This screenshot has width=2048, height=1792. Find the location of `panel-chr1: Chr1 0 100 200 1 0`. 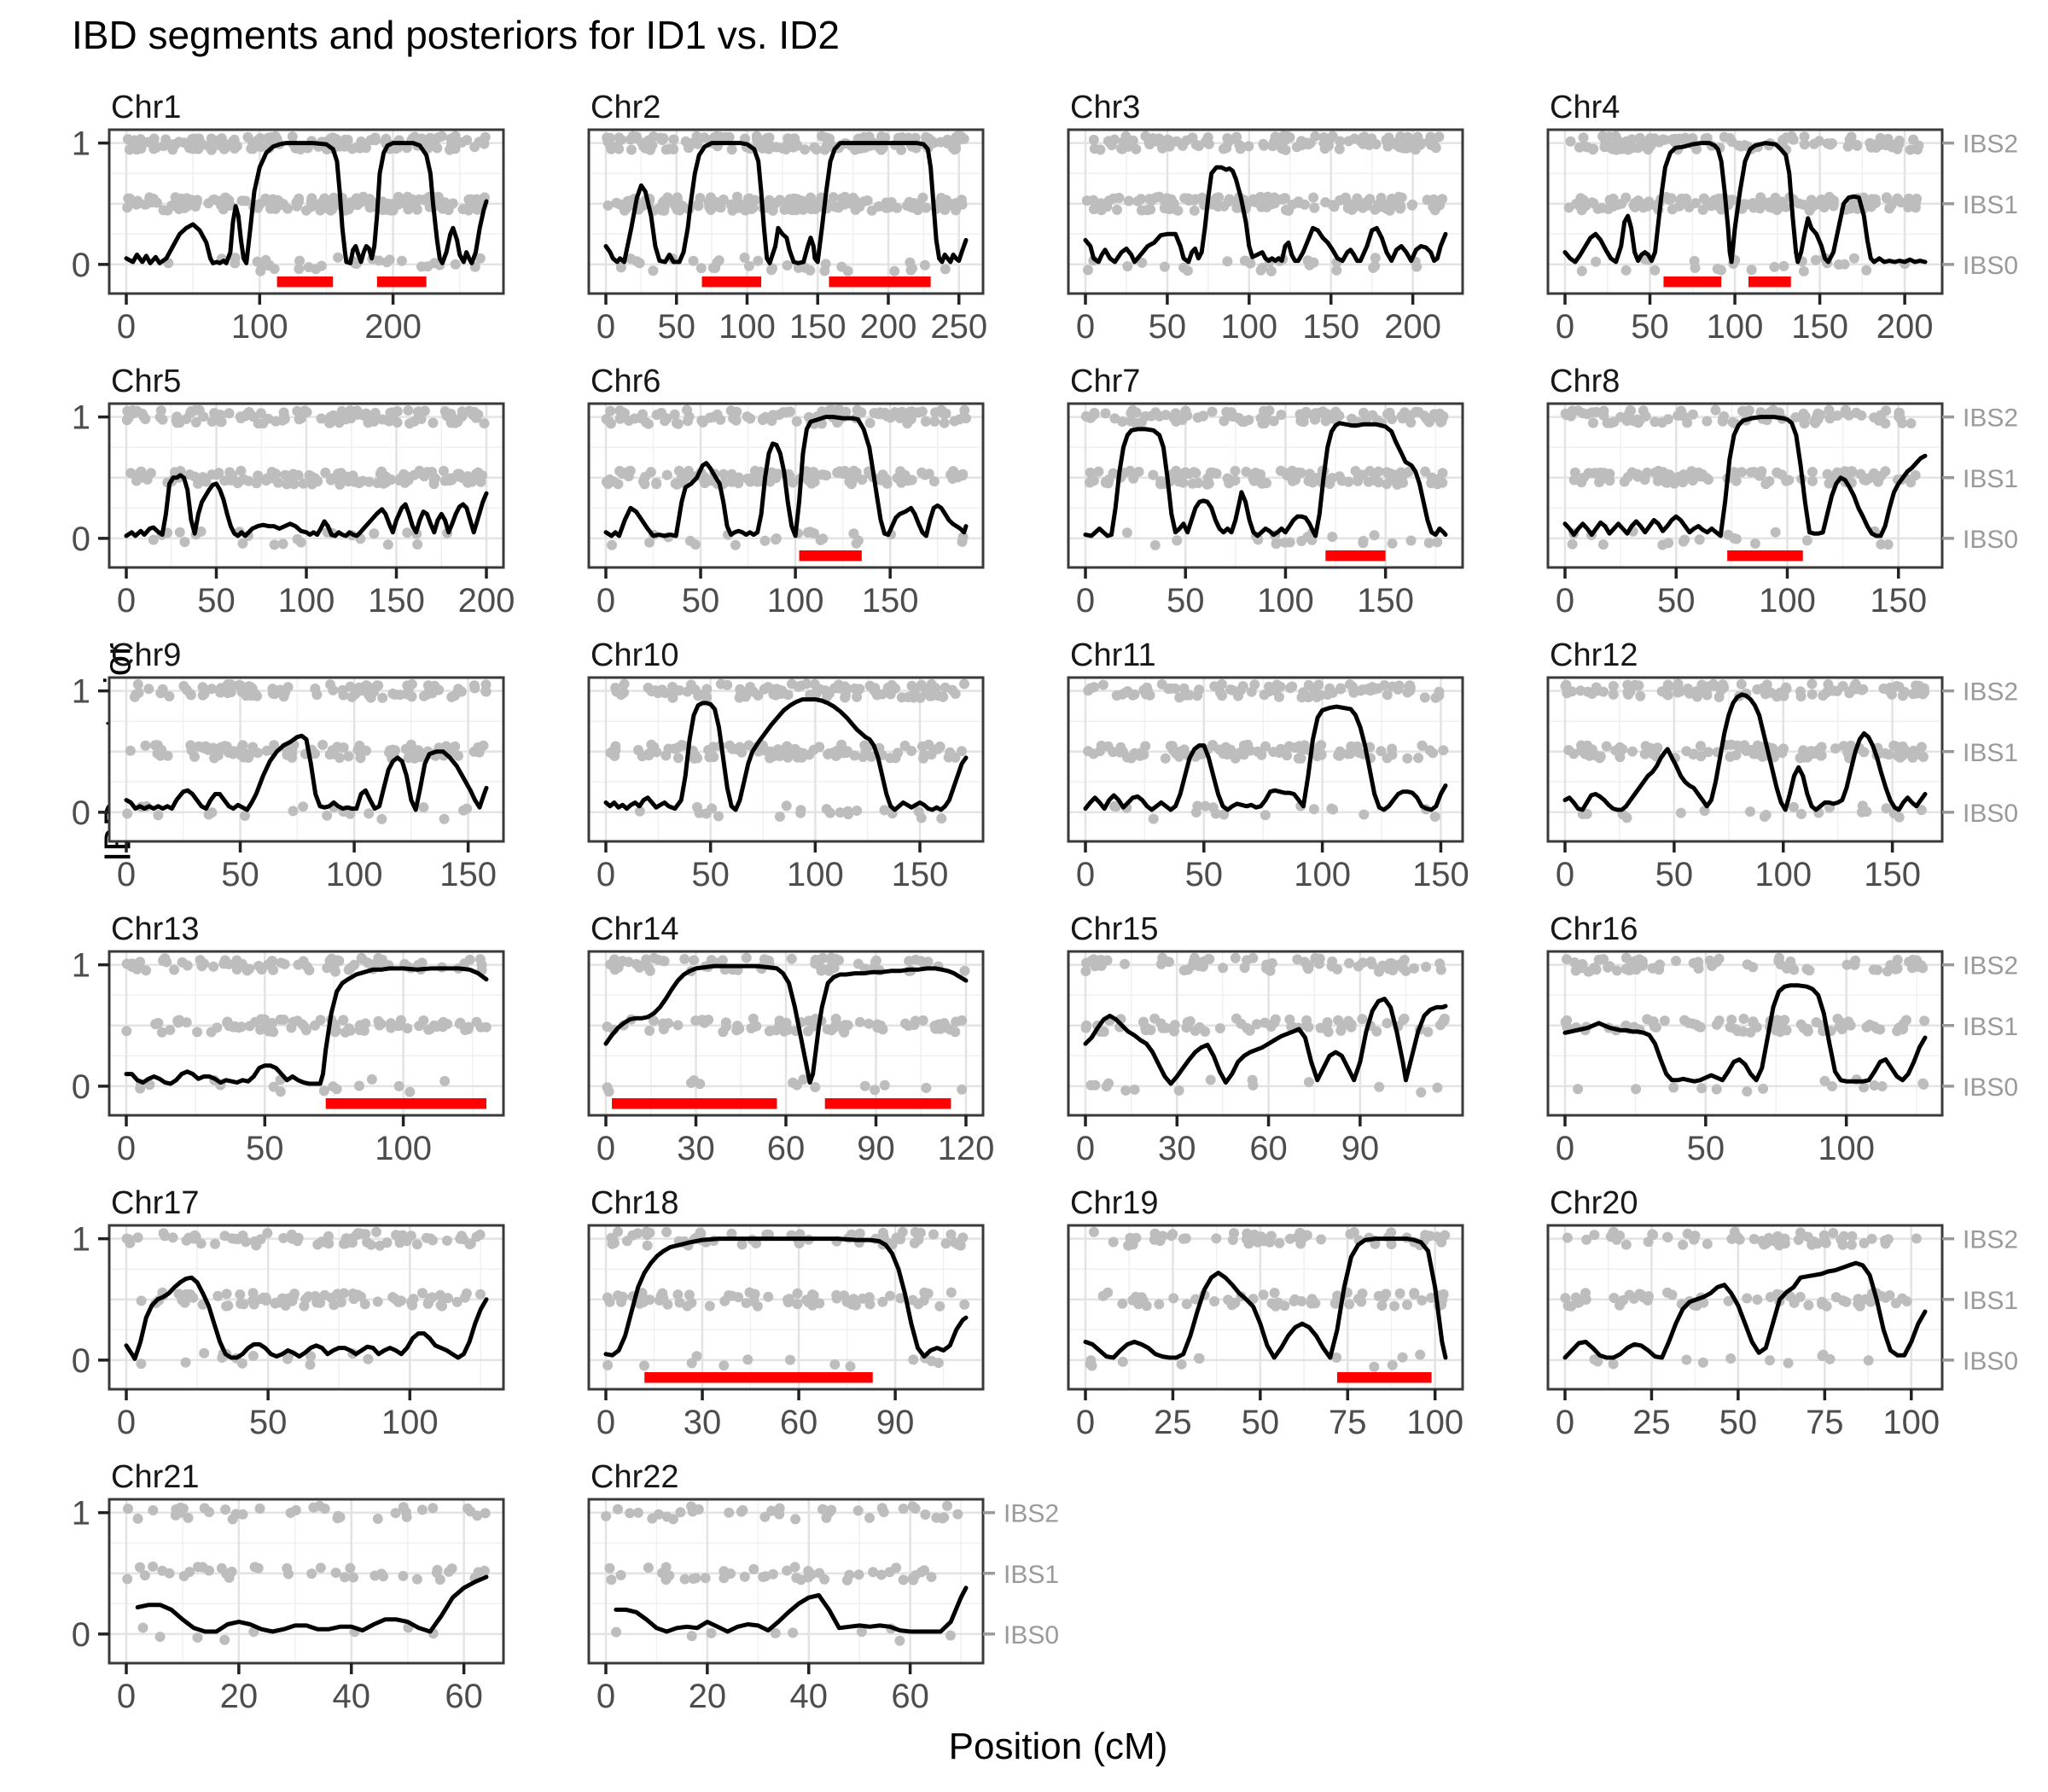

panel-chr1: Chr1 0 100 200 1 0 is located at coordinates (288, 218).